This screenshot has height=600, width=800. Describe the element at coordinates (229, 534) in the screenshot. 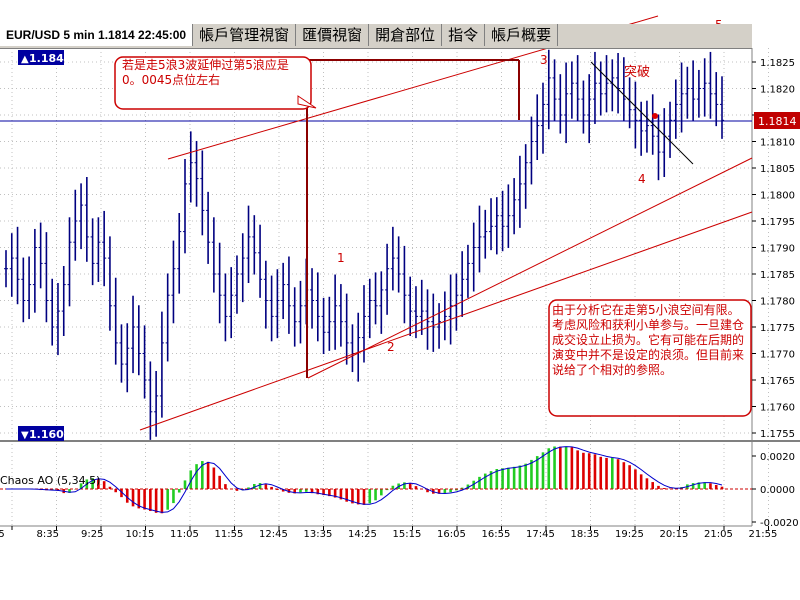

I see `time-tick-label: 11:55` at that location.